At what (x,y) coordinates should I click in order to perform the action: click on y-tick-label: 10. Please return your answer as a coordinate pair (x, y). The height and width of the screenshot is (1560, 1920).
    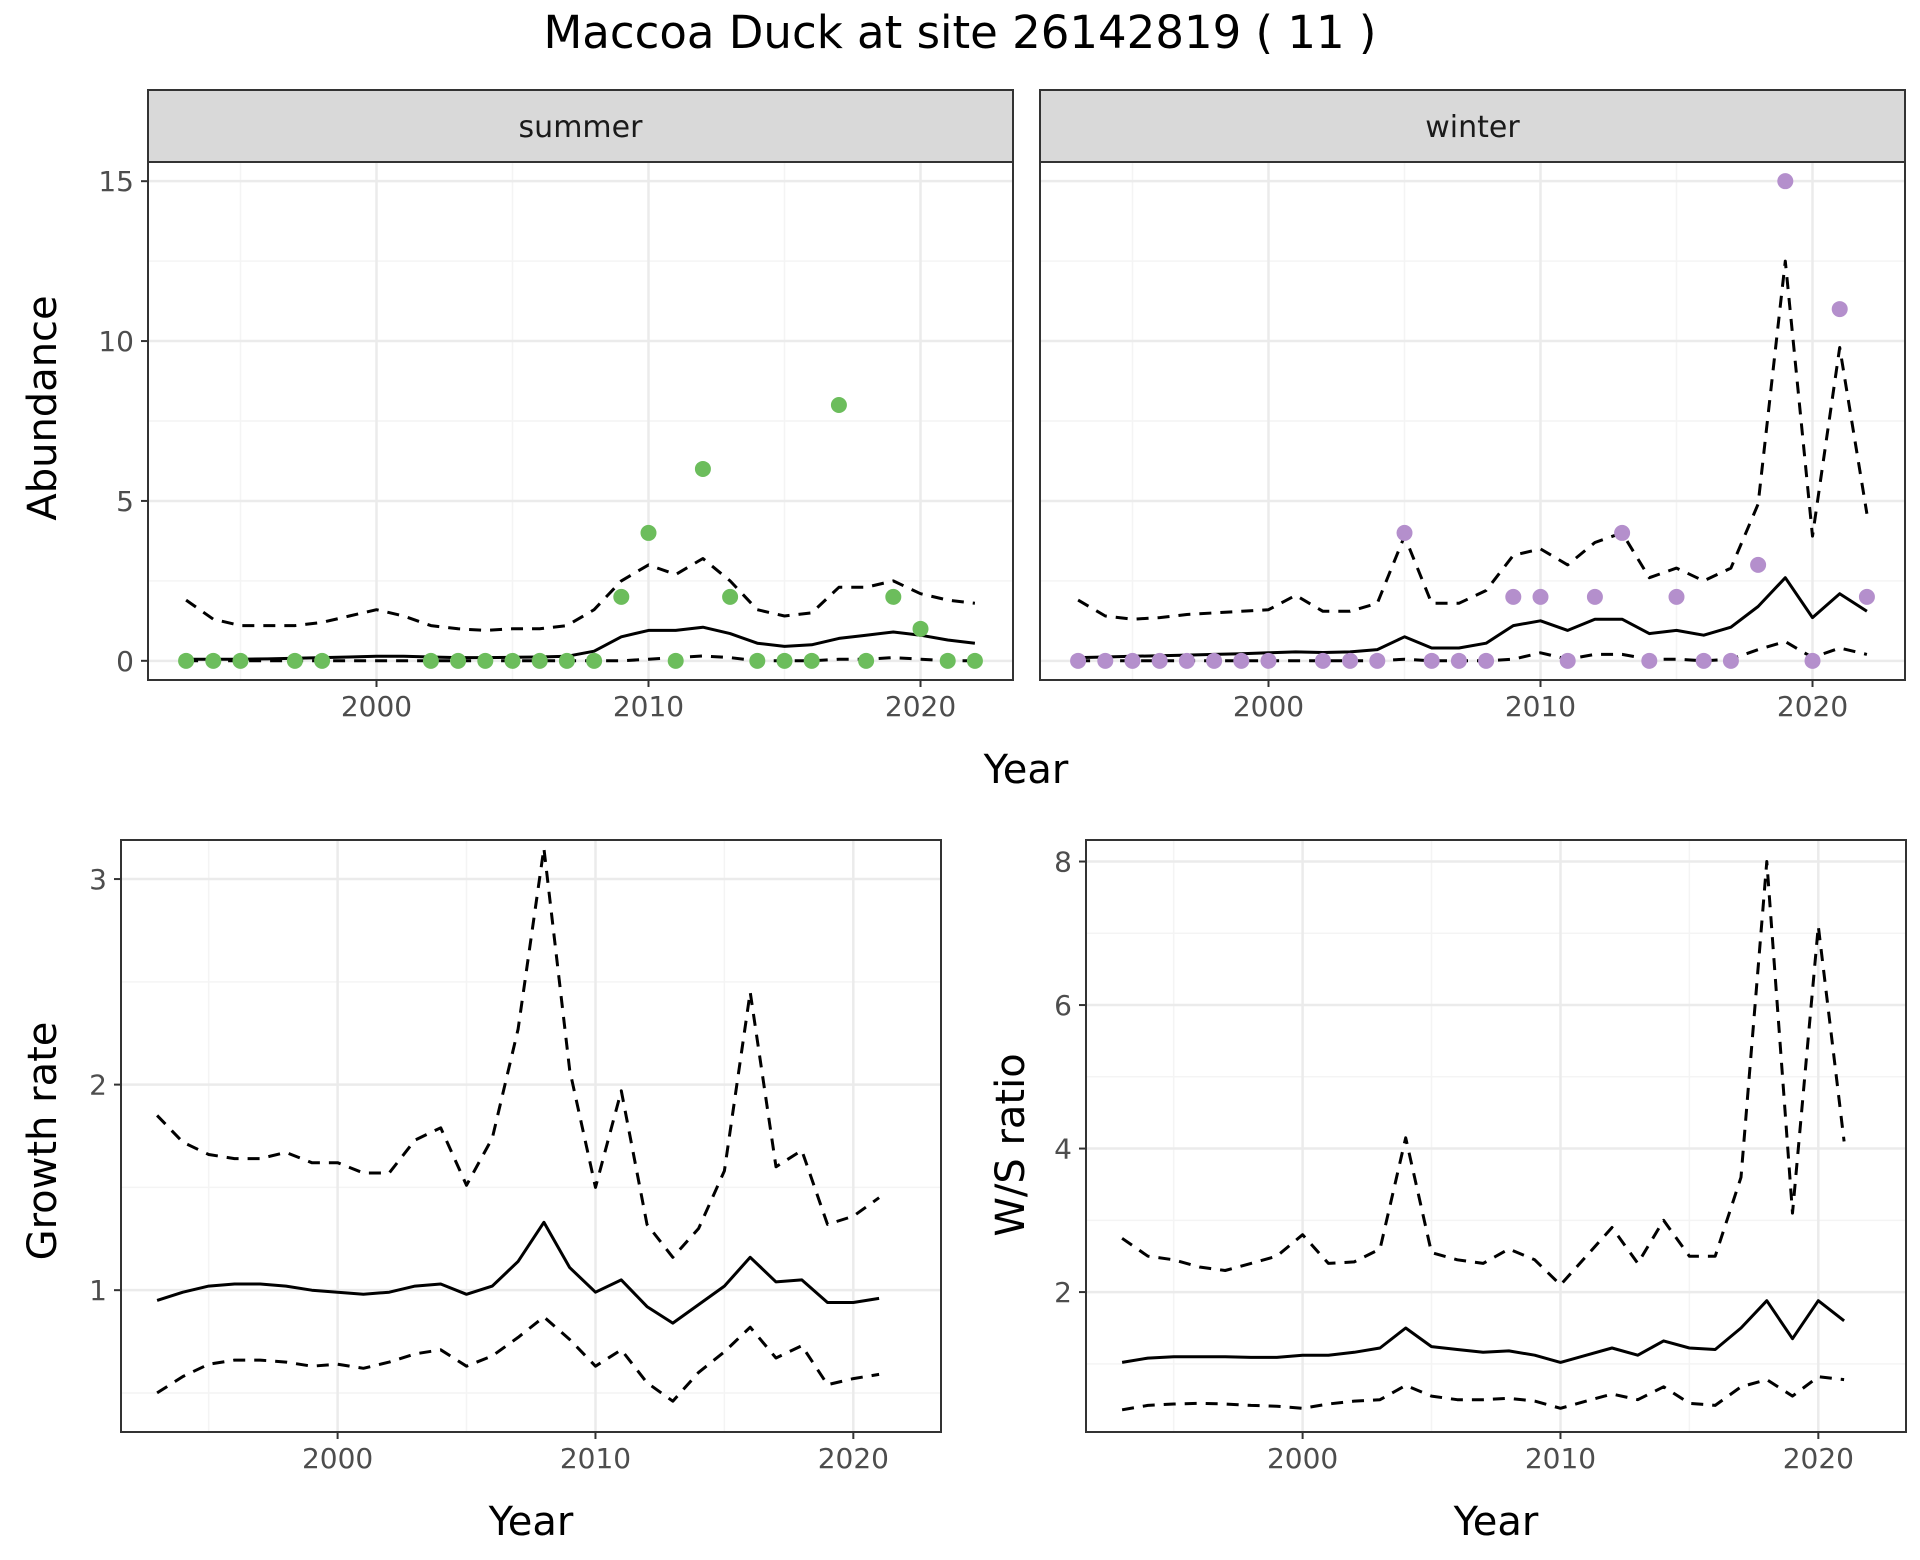
    Looking at the image, I should click on (116, 341).